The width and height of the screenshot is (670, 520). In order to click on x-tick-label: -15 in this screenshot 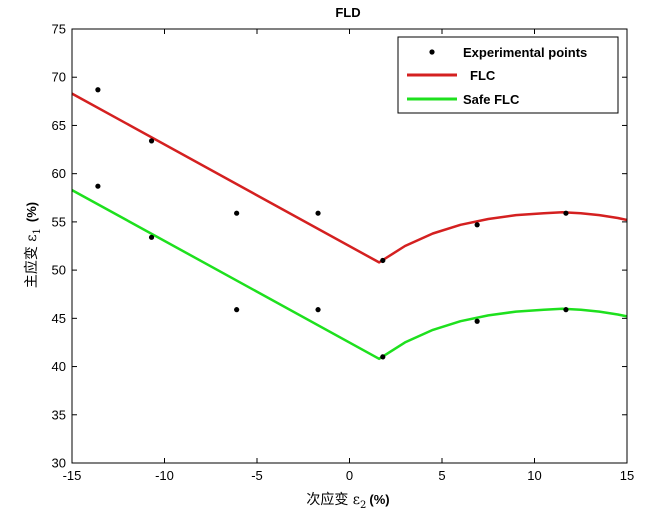, I will do `click(72, 475)`.